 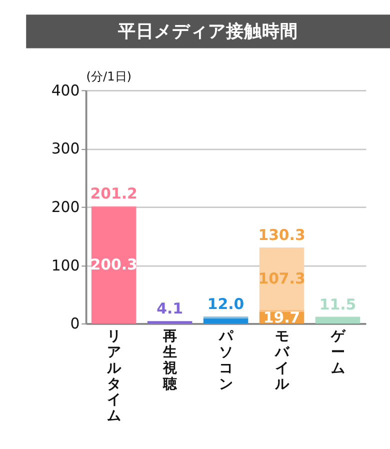 I want to click on total-label: 12.0, so click(x=225, y=304).